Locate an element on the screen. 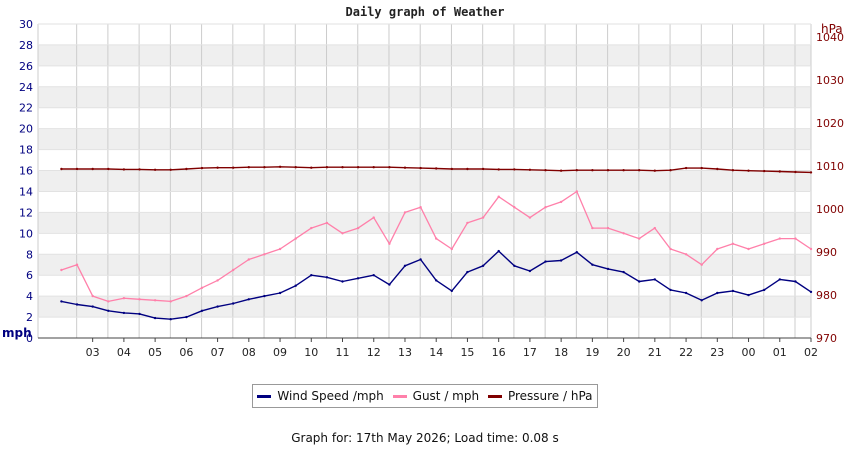 This screenshot has height=450, width=850. left-tick-label: 6 is located at coordinates (29, 275).